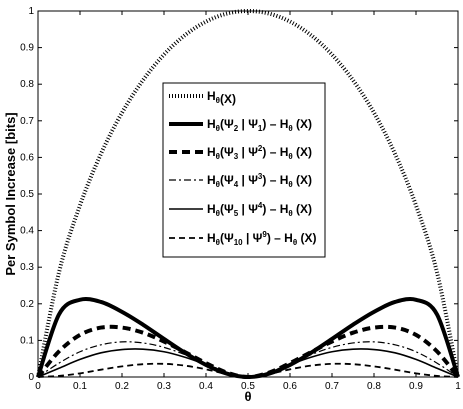 The image size is (463, 409). Describe the element at coordinates (27, 304) in the screenshot. I see `y-tick-label: 0.2` at that location.